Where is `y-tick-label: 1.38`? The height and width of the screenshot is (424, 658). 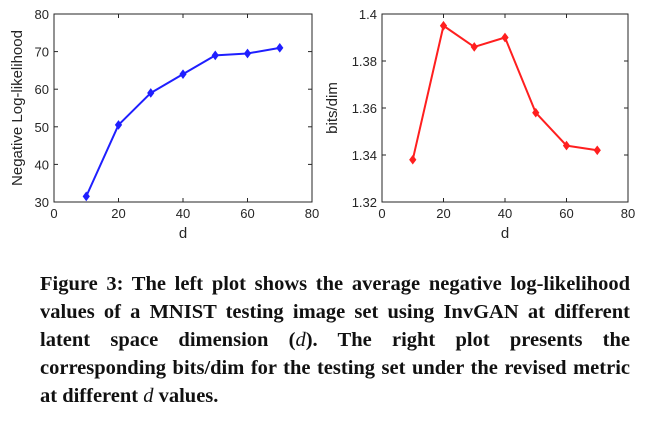 y-tick-label: 1.38 is located at coordinates (364, 61).